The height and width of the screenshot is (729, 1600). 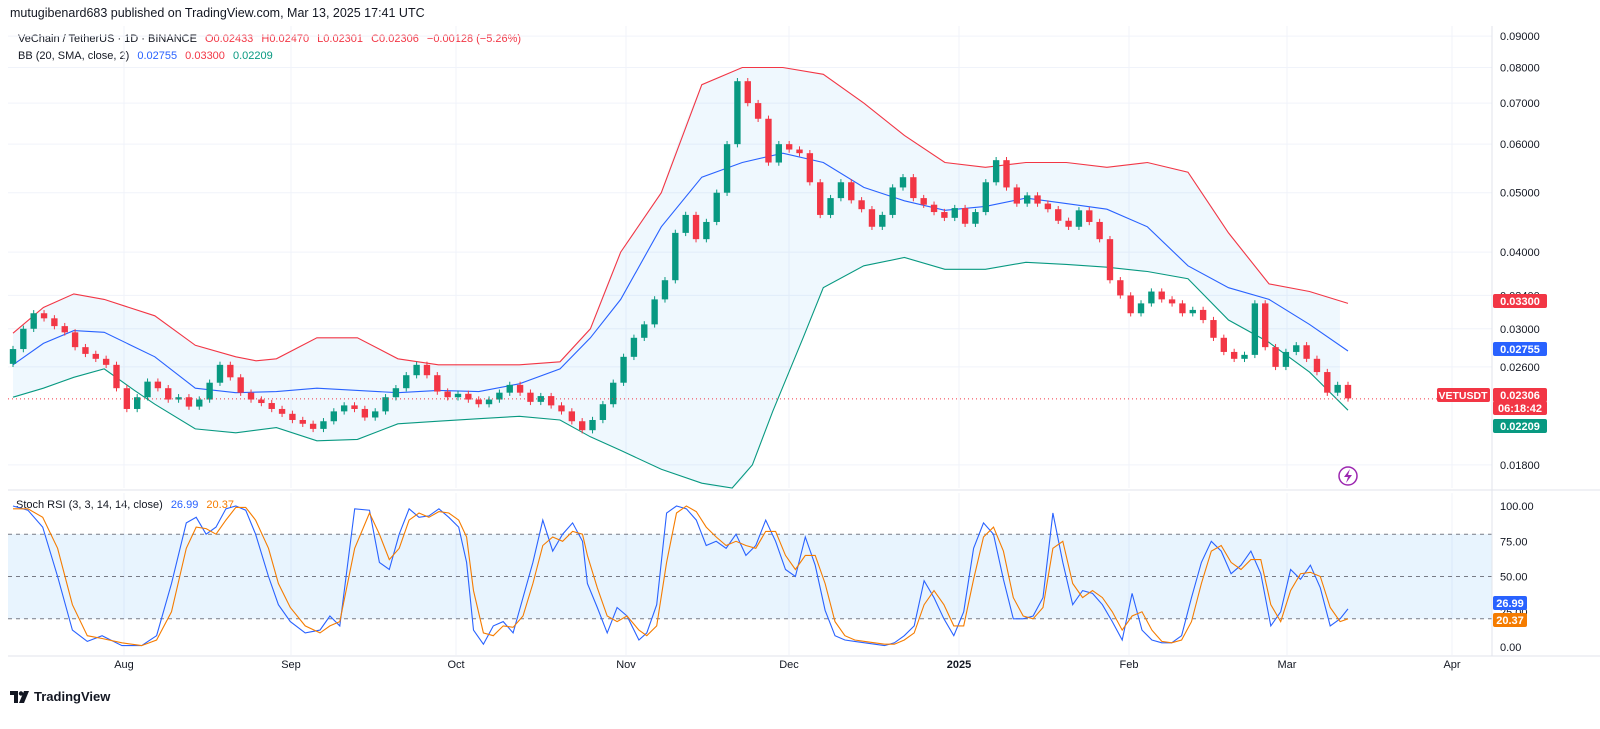 What do you see at coordinates (124, 665) in the screenshot?
I see `time-tick-label: Aug` at bounding box center [124, 665].